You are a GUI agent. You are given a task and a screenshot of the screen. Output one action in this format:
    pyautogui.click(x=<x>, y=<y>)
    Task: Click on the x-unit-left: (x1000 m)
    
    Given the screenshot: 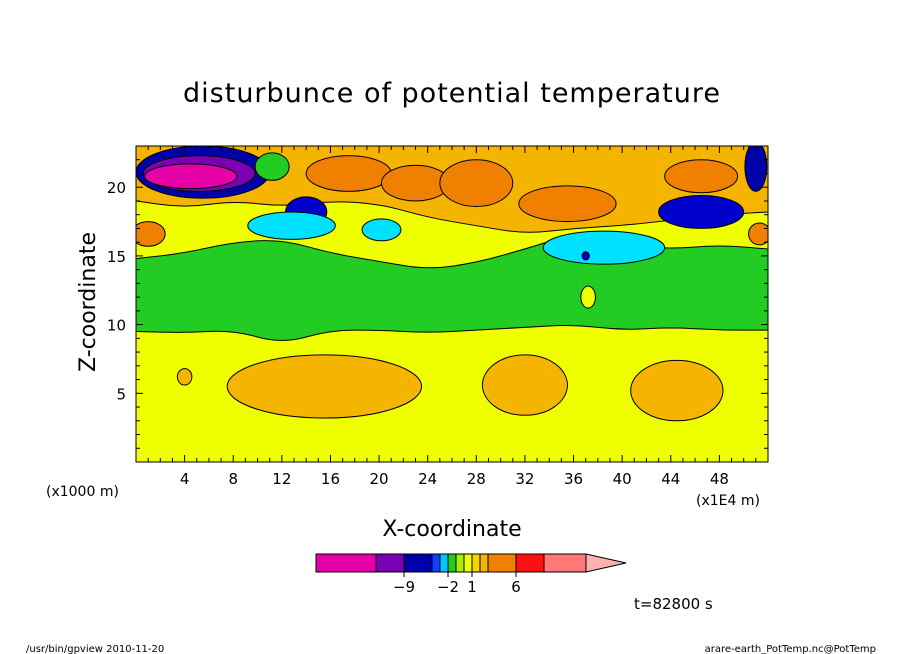 What is the action you would take?
    pyautogui.click(x=82, y=492)
    